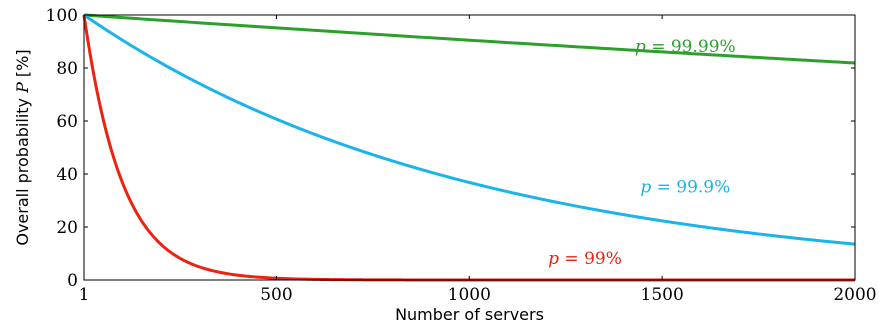  I want to click on series-label: p = 99.99%, so click(685, 47).